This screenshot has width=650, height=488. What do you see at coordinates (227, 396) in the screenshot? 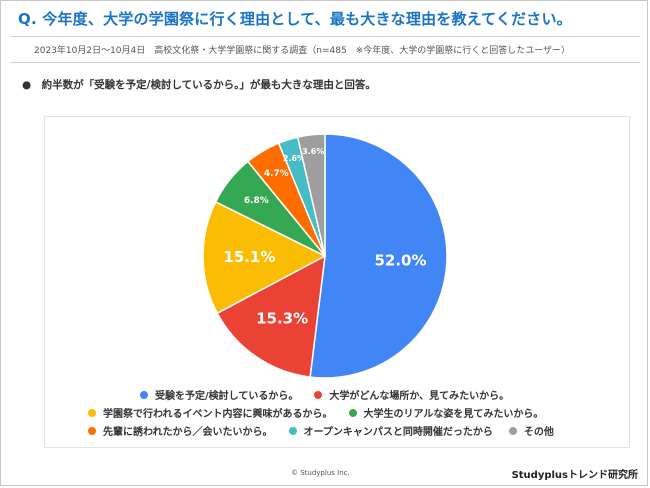
I see `legend-label-1: 受験を予定/検討しているから。` at bounding box center [227, 396].